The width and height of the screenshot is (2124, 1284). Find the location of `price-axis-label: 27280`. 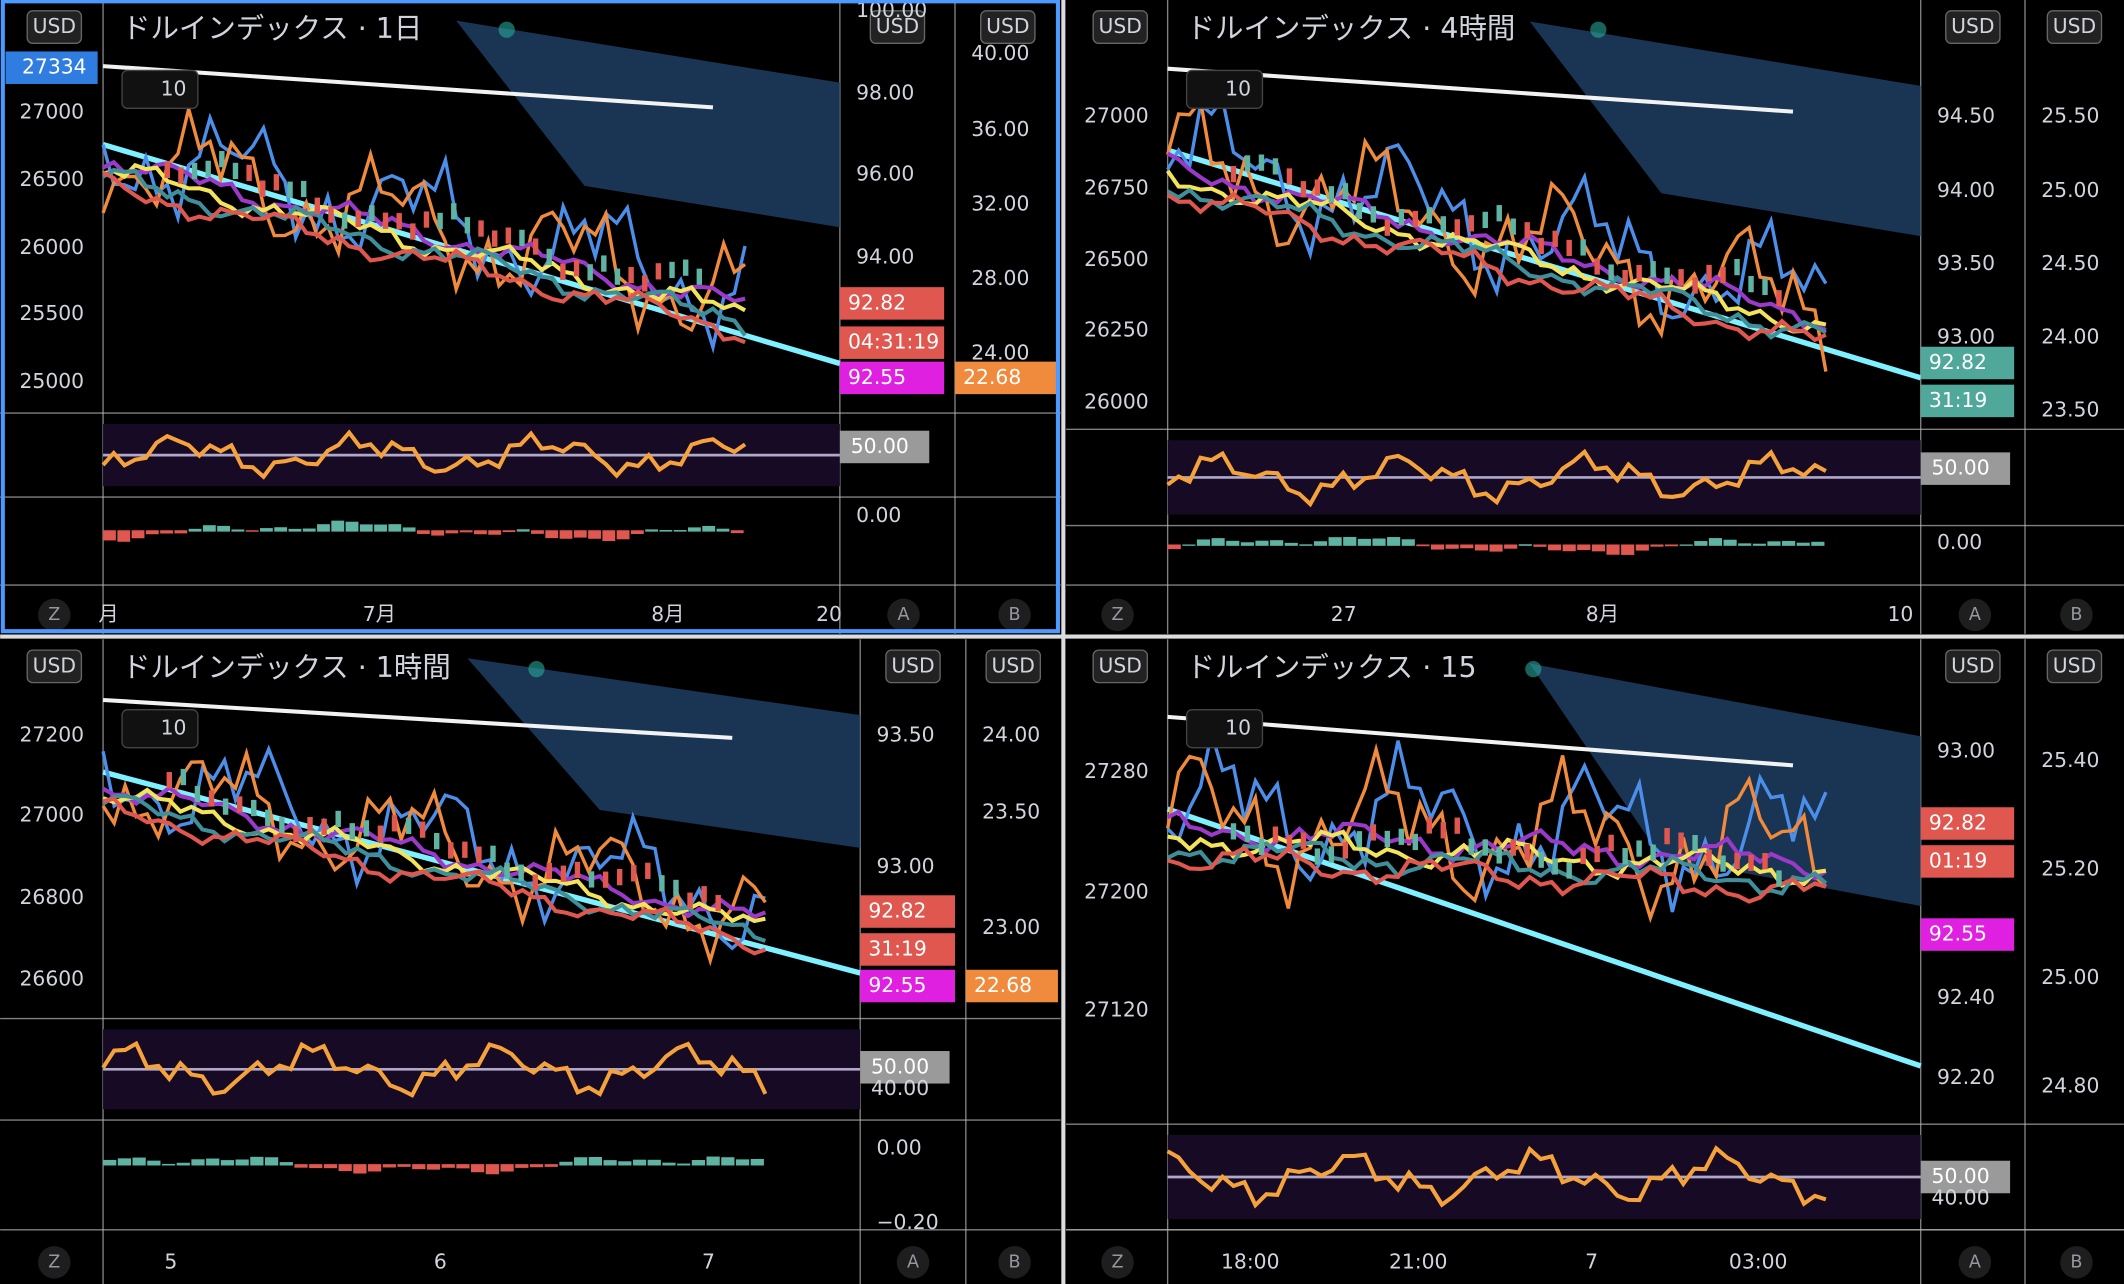

price-axis-label: 27280 is located at coordinates (1116, 771).